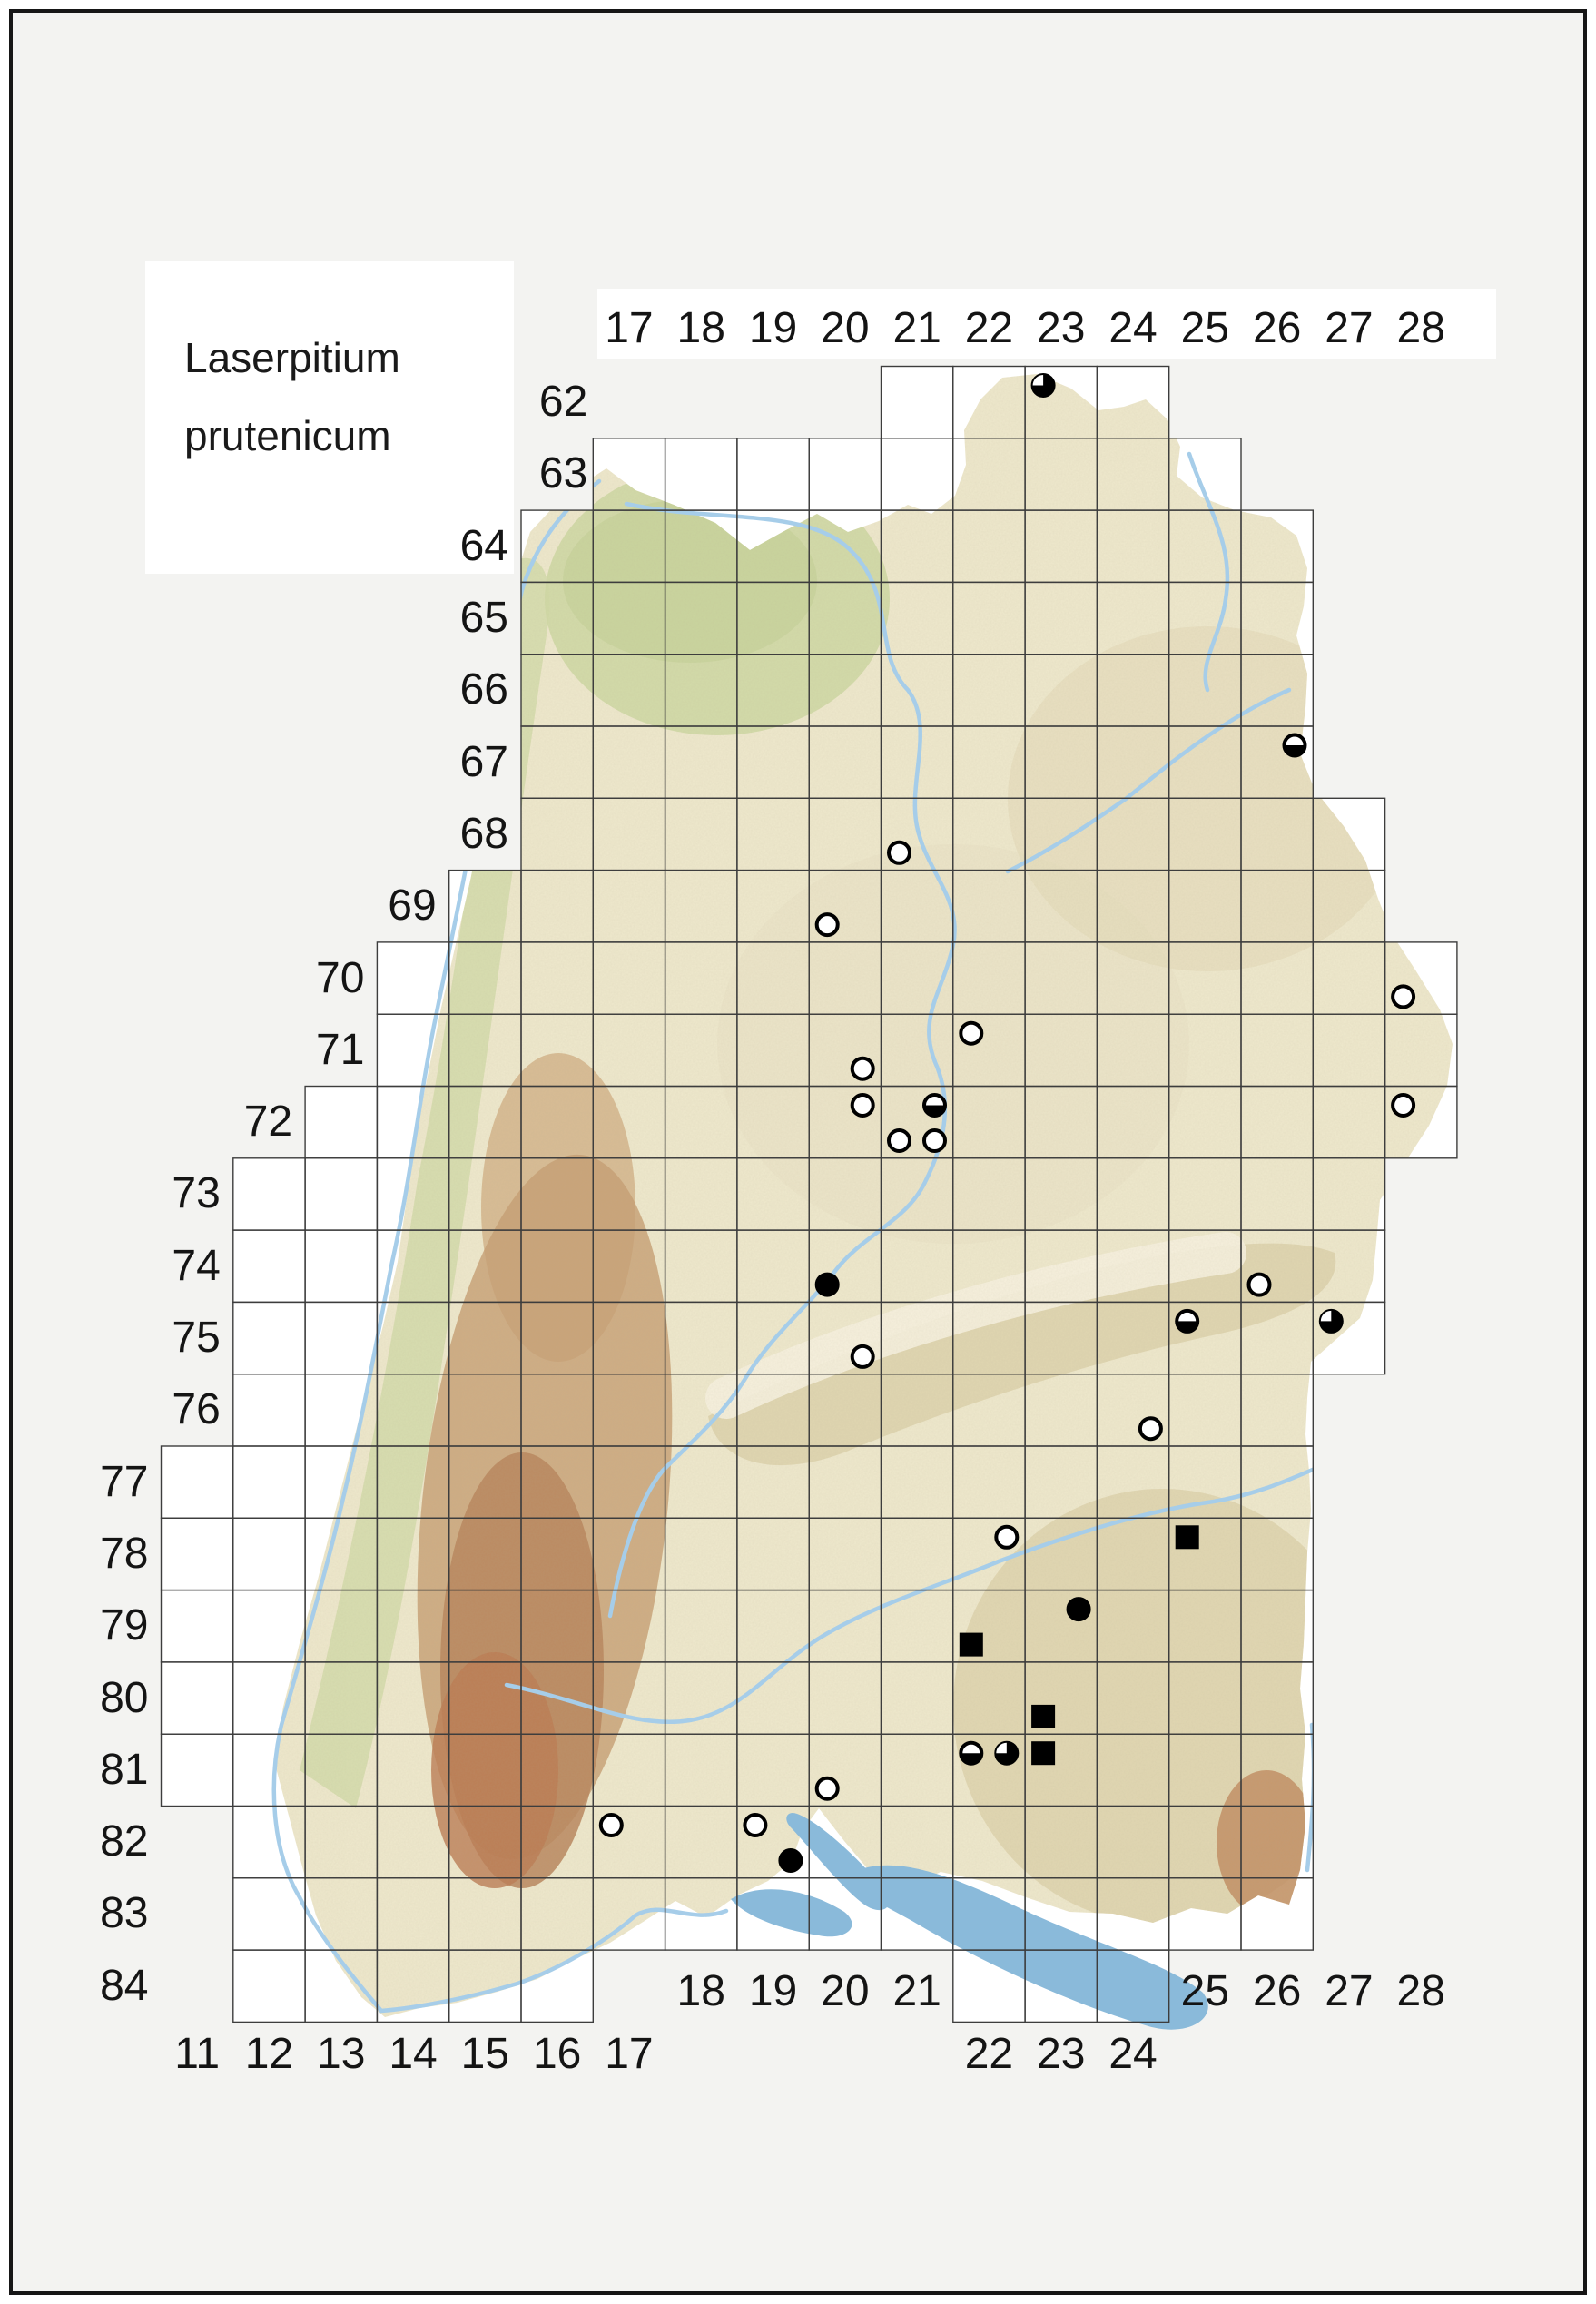 The width and height of the screenshot is (1596, 2304). Describe the element at coordinates (268, 1122) in the screenshot. I see `left-axis-label-72: 72` at that location.